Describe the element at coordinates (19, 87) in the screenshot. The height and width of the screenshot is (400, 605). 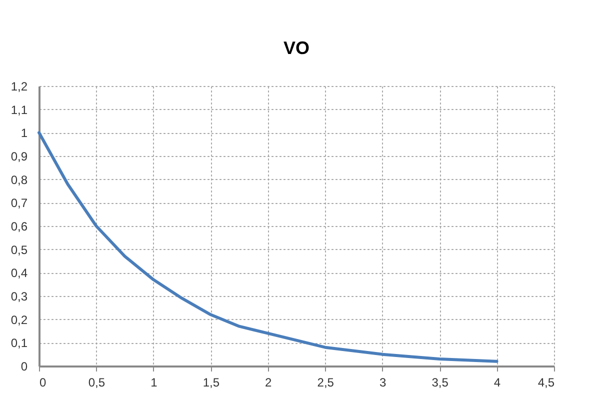
I see `y-tick-label: 1,2` at that location.